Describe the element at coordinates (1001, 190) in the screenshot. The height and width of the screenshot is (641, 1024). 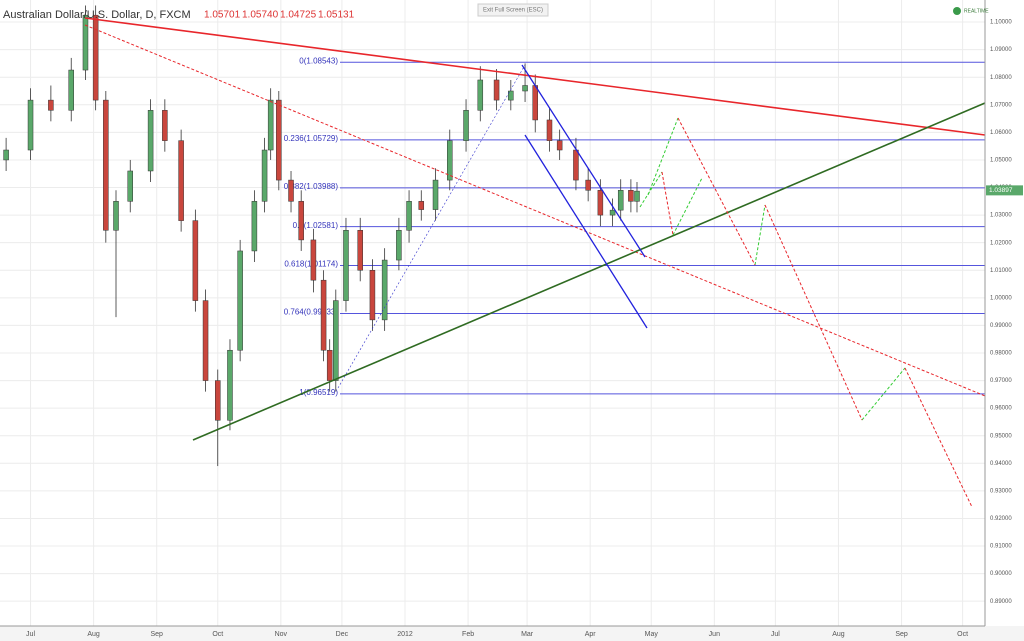
I see `last-price-label: 1.03897` at that location.